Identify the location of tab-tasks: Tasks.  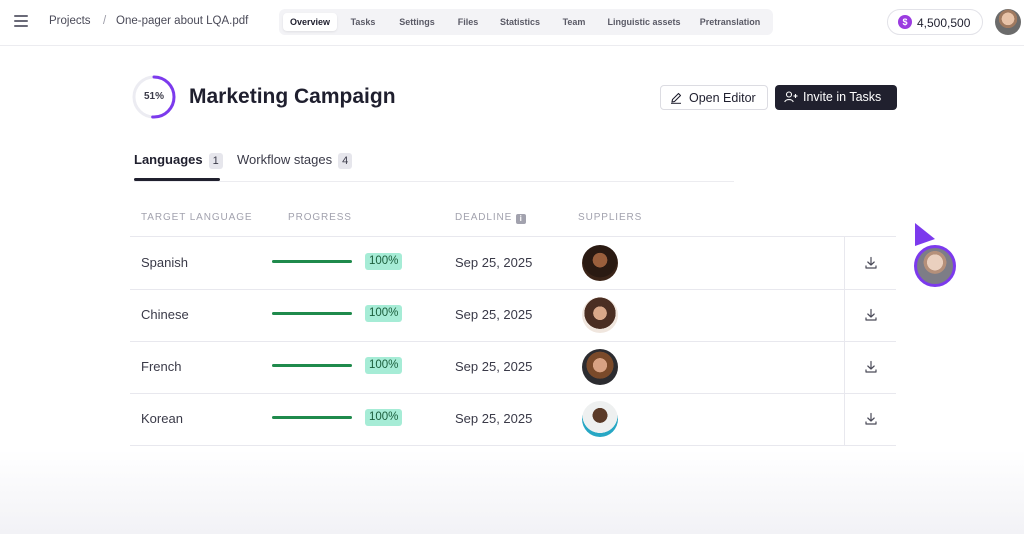
(363, 22).